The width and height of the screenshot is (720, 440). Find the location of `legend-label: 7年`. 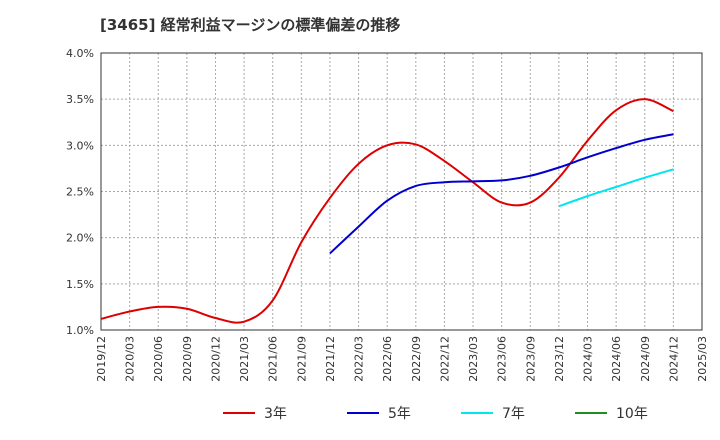

legend-label: 7年 is located at coordinates (513, 414).